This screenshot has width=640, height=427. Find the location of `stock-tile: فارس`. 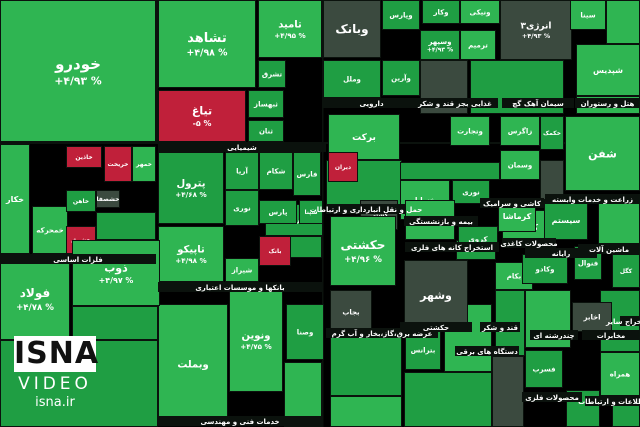

stock-tile: فارس is located at coordinates (307, 174).